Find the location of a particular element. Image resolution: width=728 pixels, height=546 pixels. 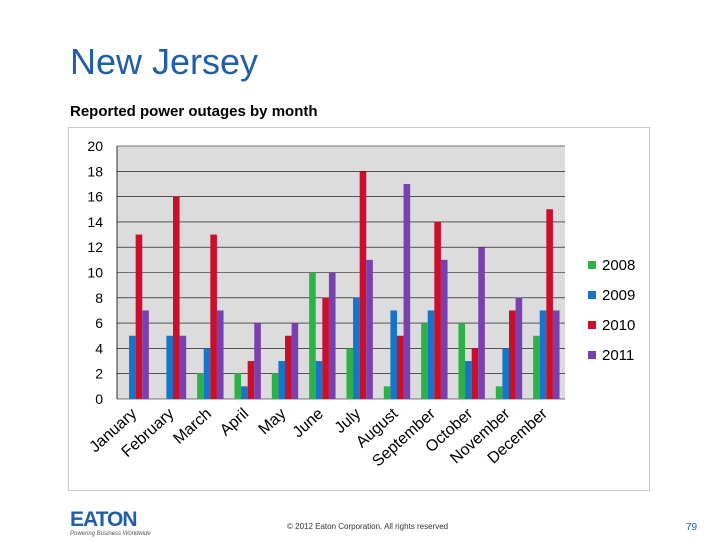

bar-april-2011 is located at coordinates (257, 361).